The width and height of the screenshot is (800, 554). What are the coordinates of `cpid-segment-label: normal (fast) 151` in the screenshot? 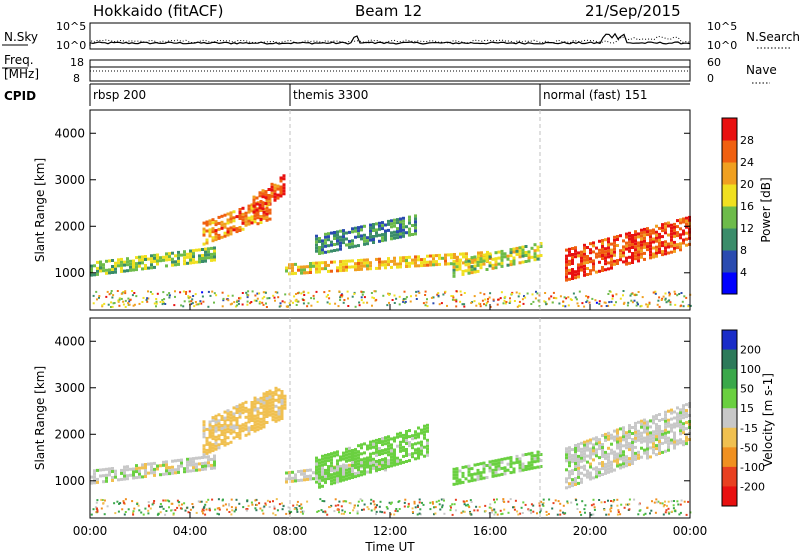 It's located at (595, 95).